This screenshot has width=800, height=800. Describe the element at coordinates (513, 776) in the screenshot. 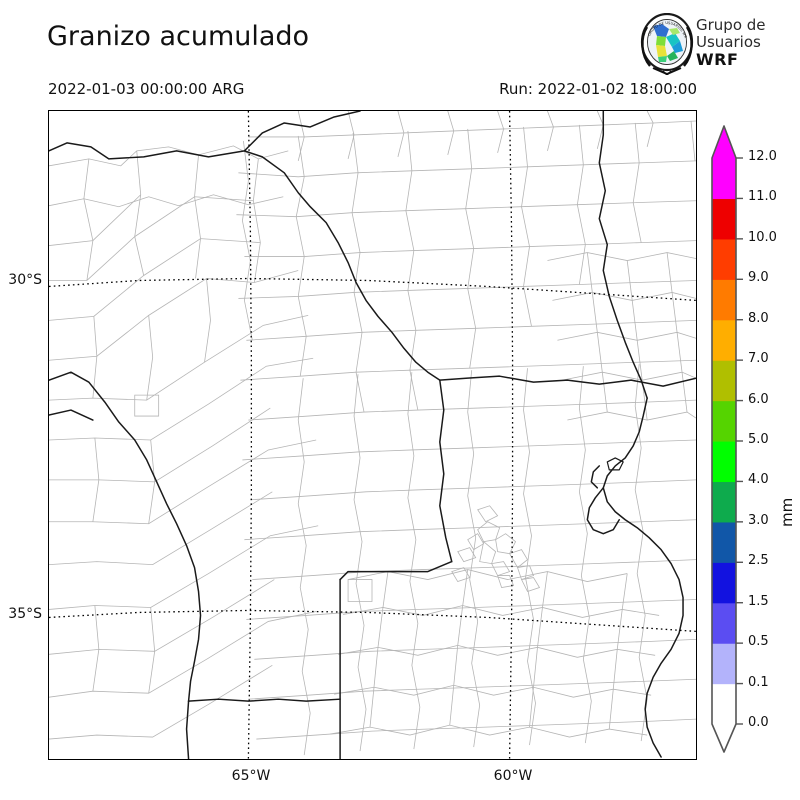

I see `lon-label-60w: 60°W` at that location.